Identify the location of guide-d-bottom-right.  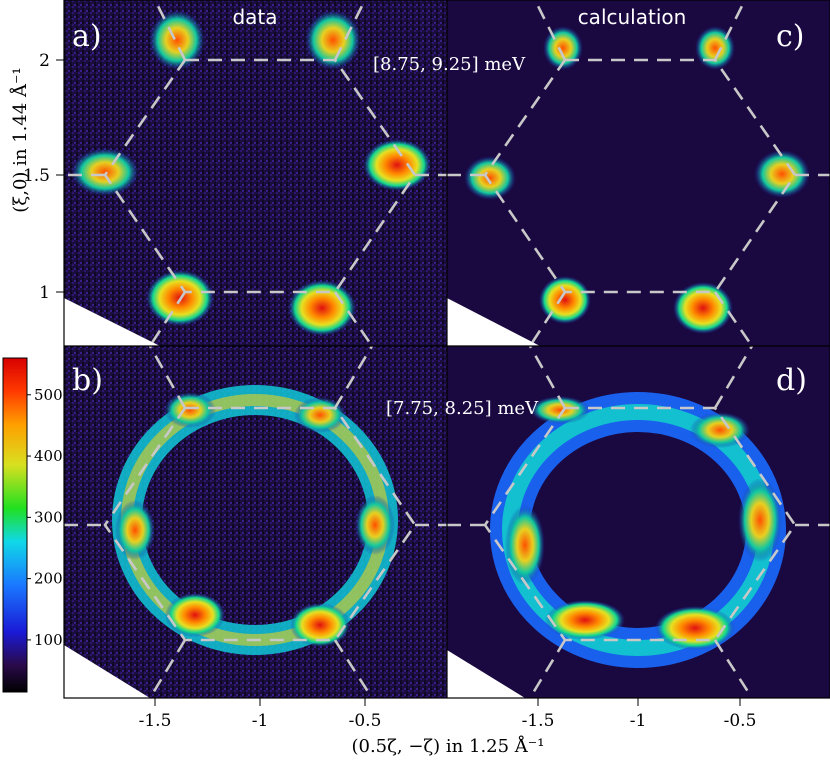
(733, 669).